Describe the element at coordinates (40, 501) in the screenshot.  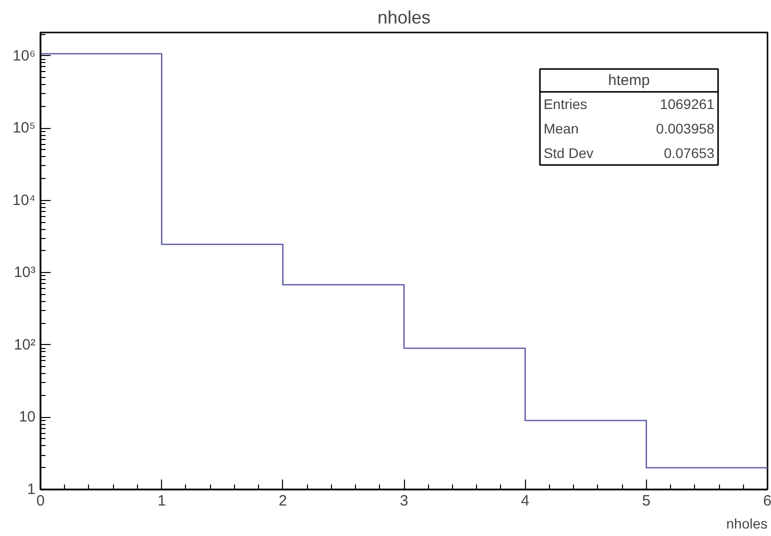
I see `x-tick-label: 0` at that location.